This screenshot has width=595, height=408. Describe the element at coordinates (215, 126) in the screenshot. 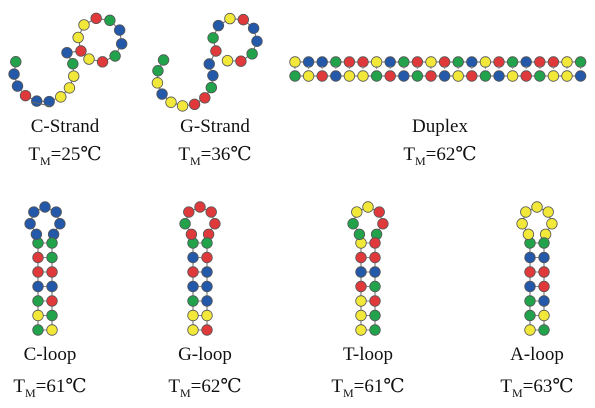

I see `structure-name: G-Strand` at that location.